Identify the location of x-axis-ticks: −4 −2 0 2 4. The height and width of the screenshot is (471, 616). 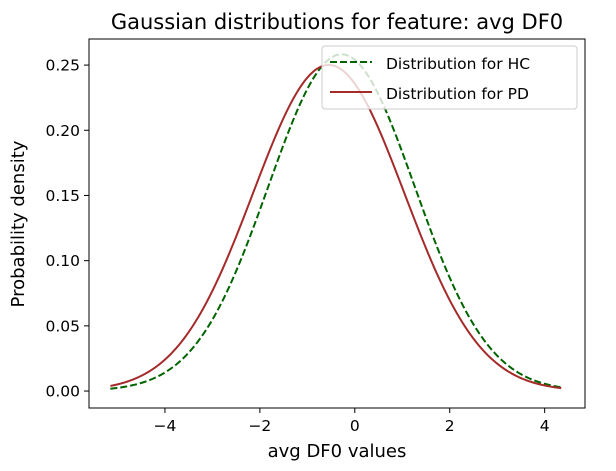
(352, 421).